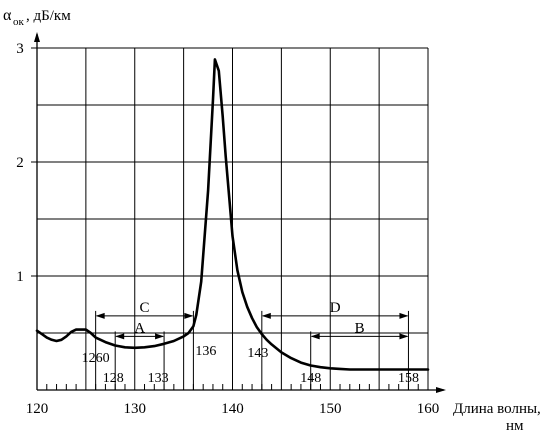 The width and height of the screenshot is (548, 434). Describe the element at coordinates (515, 426) in the screenshot. I see `x-axis-unit: нм` at that location.